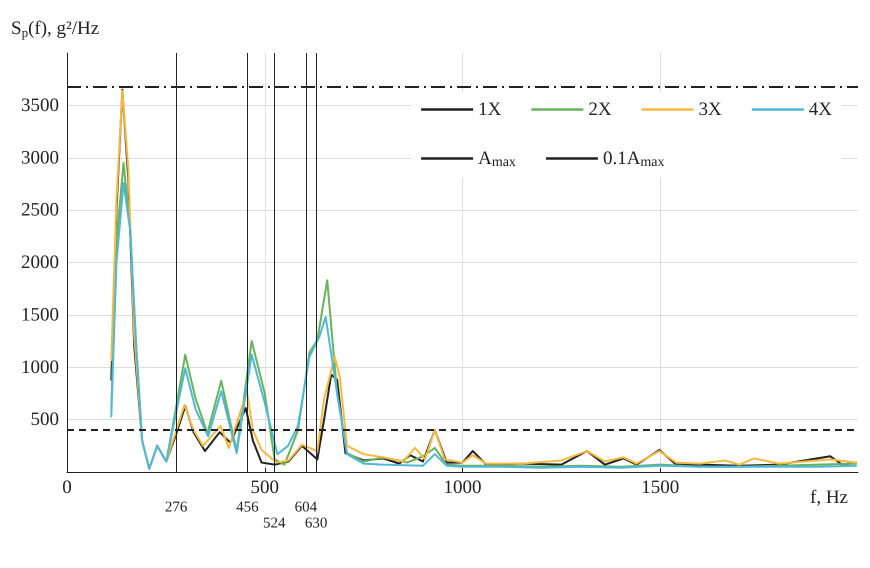 This screenshot has height=568, width=870. I want to click on ref-line-label: 604, so click(306, 508).